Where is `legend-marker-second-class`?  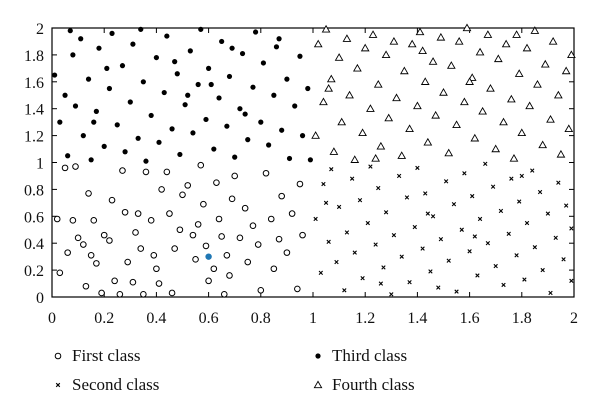
legend-marker-second-class is located at coordinates (58, 385).